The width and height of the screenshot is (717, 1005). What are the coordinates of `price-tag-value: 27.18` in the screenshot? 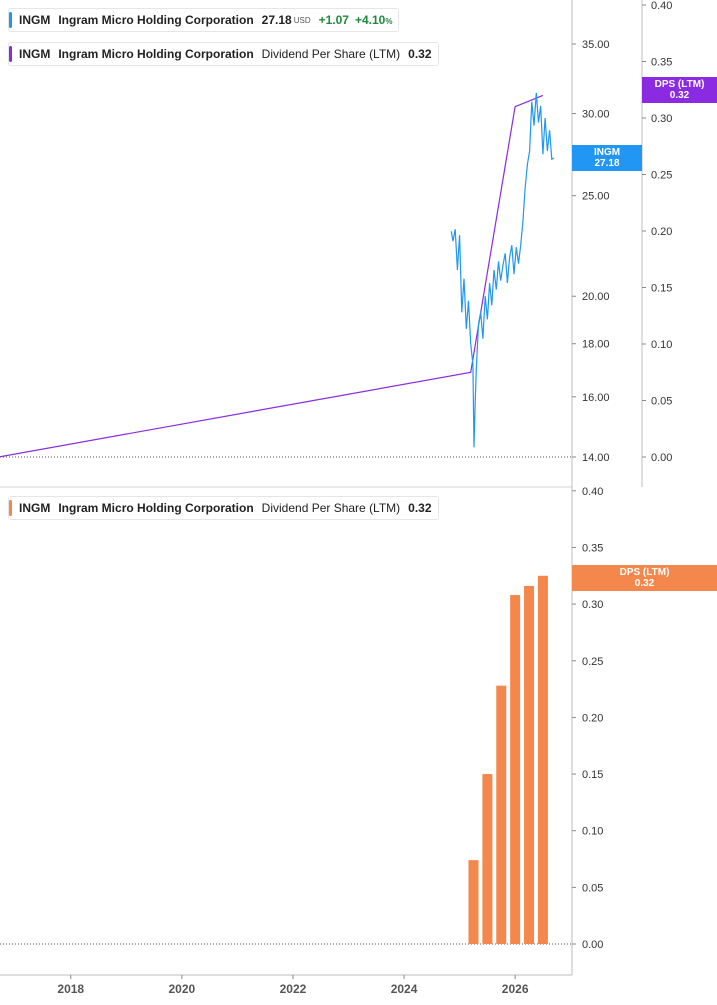 It's located at (607, 163).